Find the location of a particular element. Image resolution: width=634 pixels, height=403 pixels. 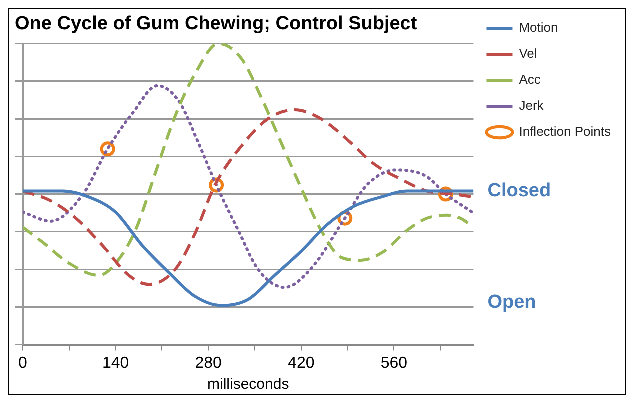

legend-label: Acc is located at coordinates (530, 80).